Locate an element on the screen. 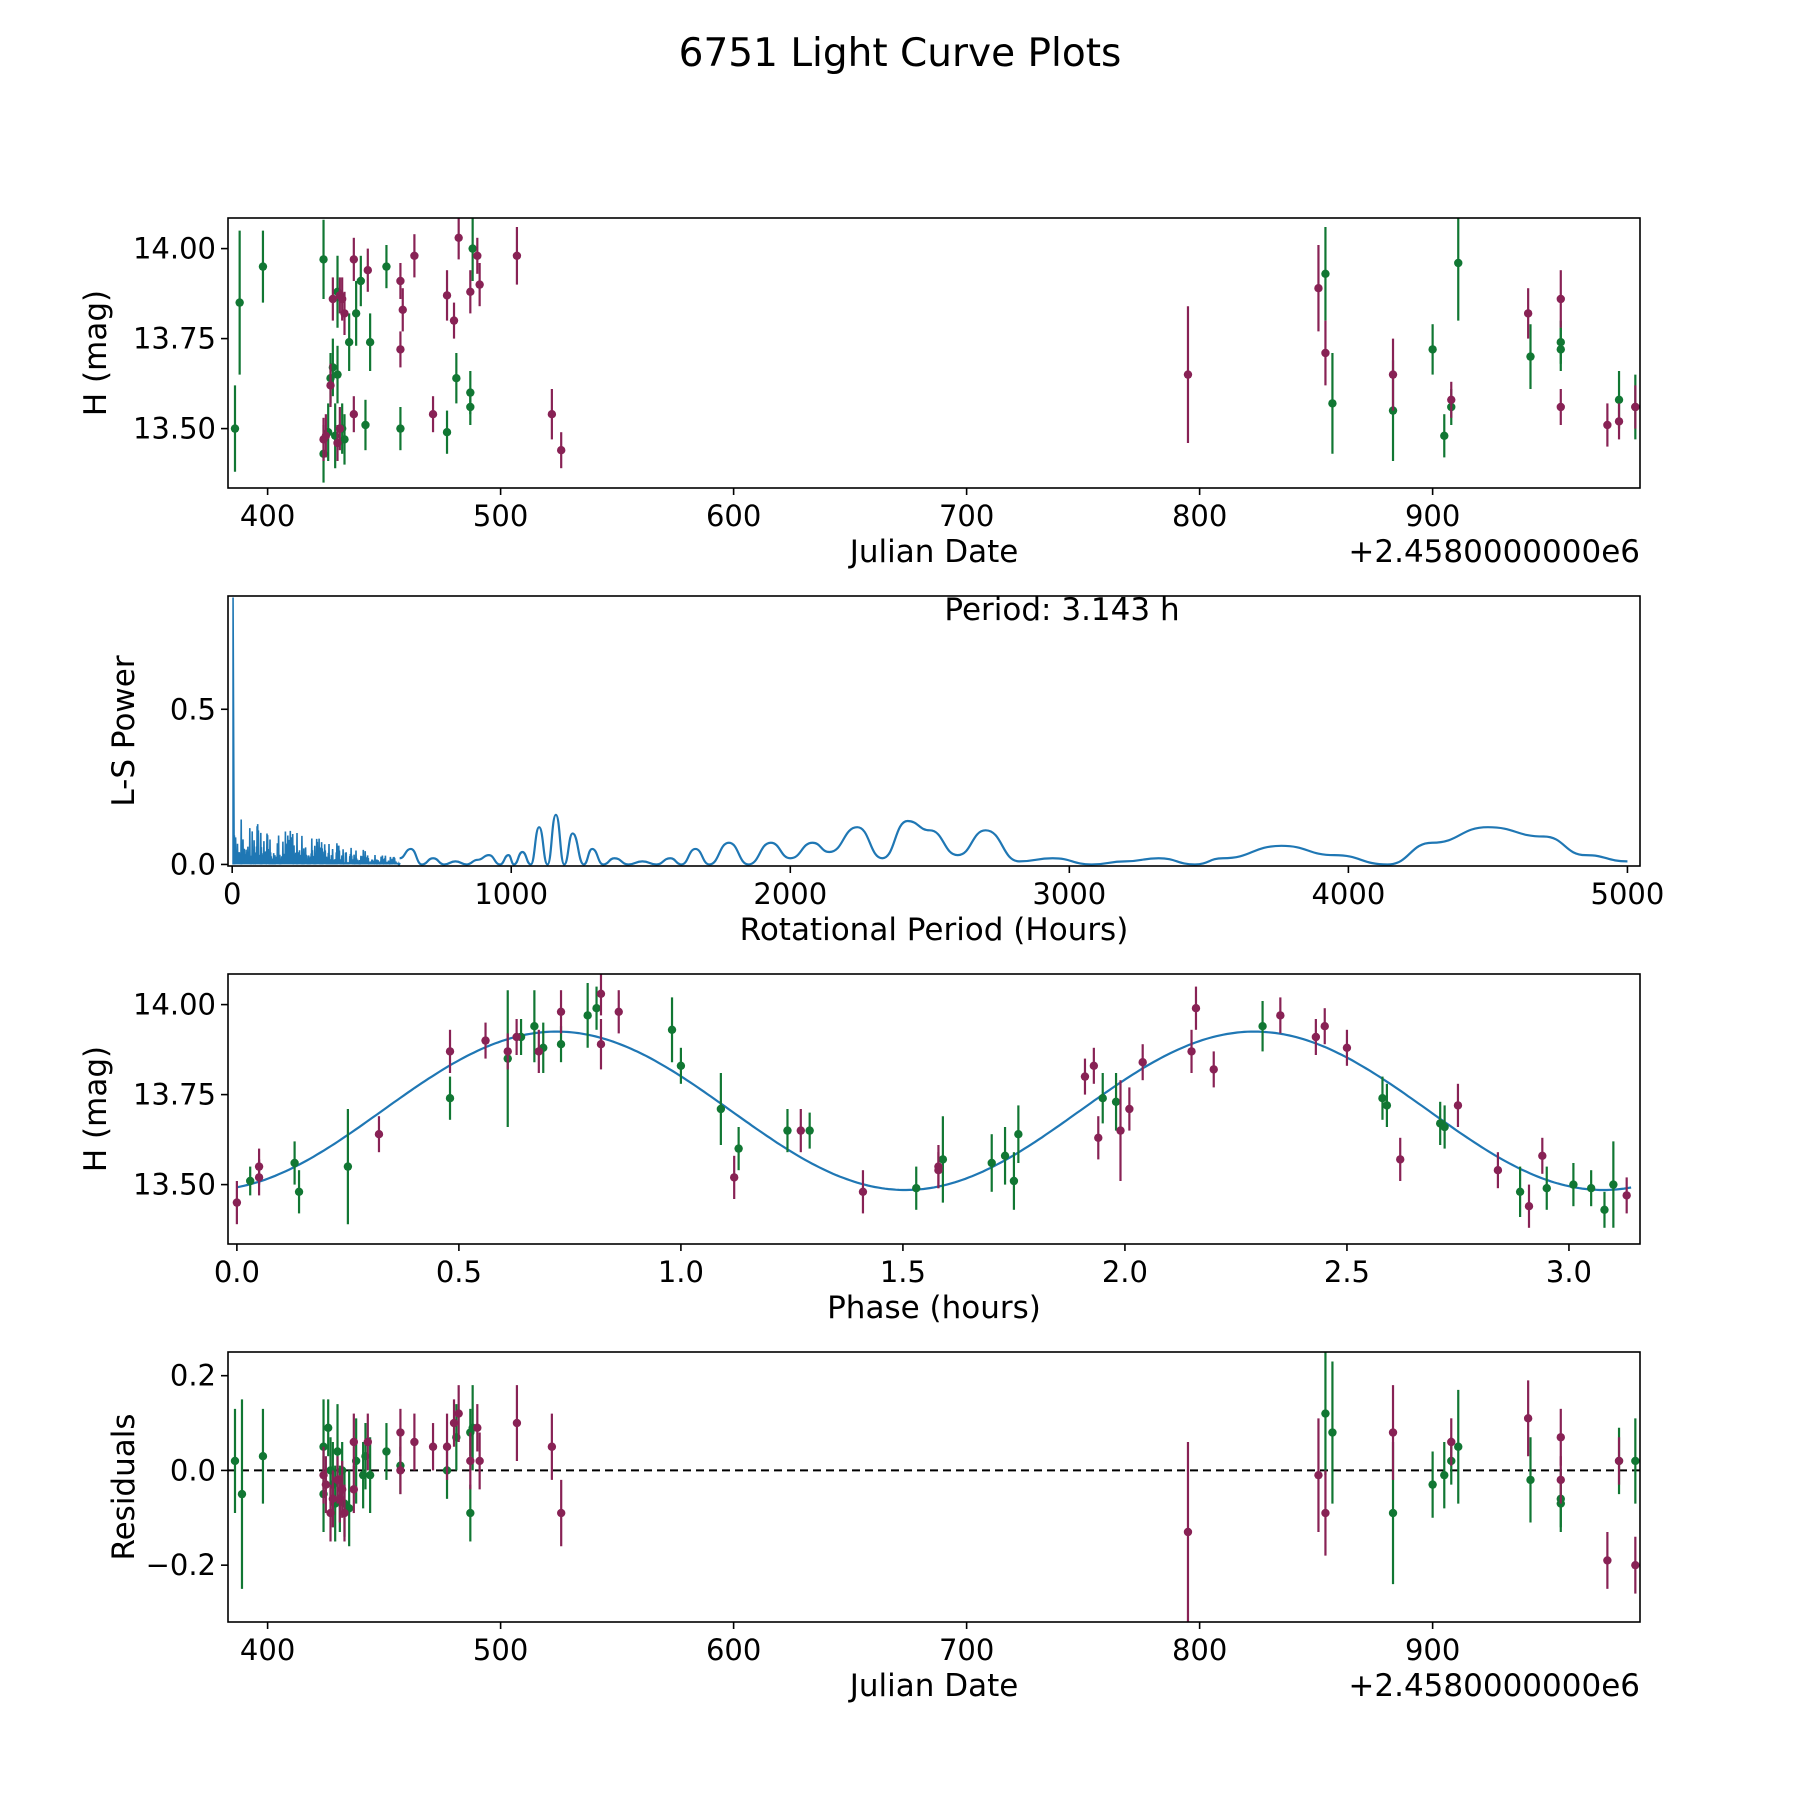 This screenshot has height=1800, width=1800. x-tick-label: 0 is located at coordinates (232, 894).